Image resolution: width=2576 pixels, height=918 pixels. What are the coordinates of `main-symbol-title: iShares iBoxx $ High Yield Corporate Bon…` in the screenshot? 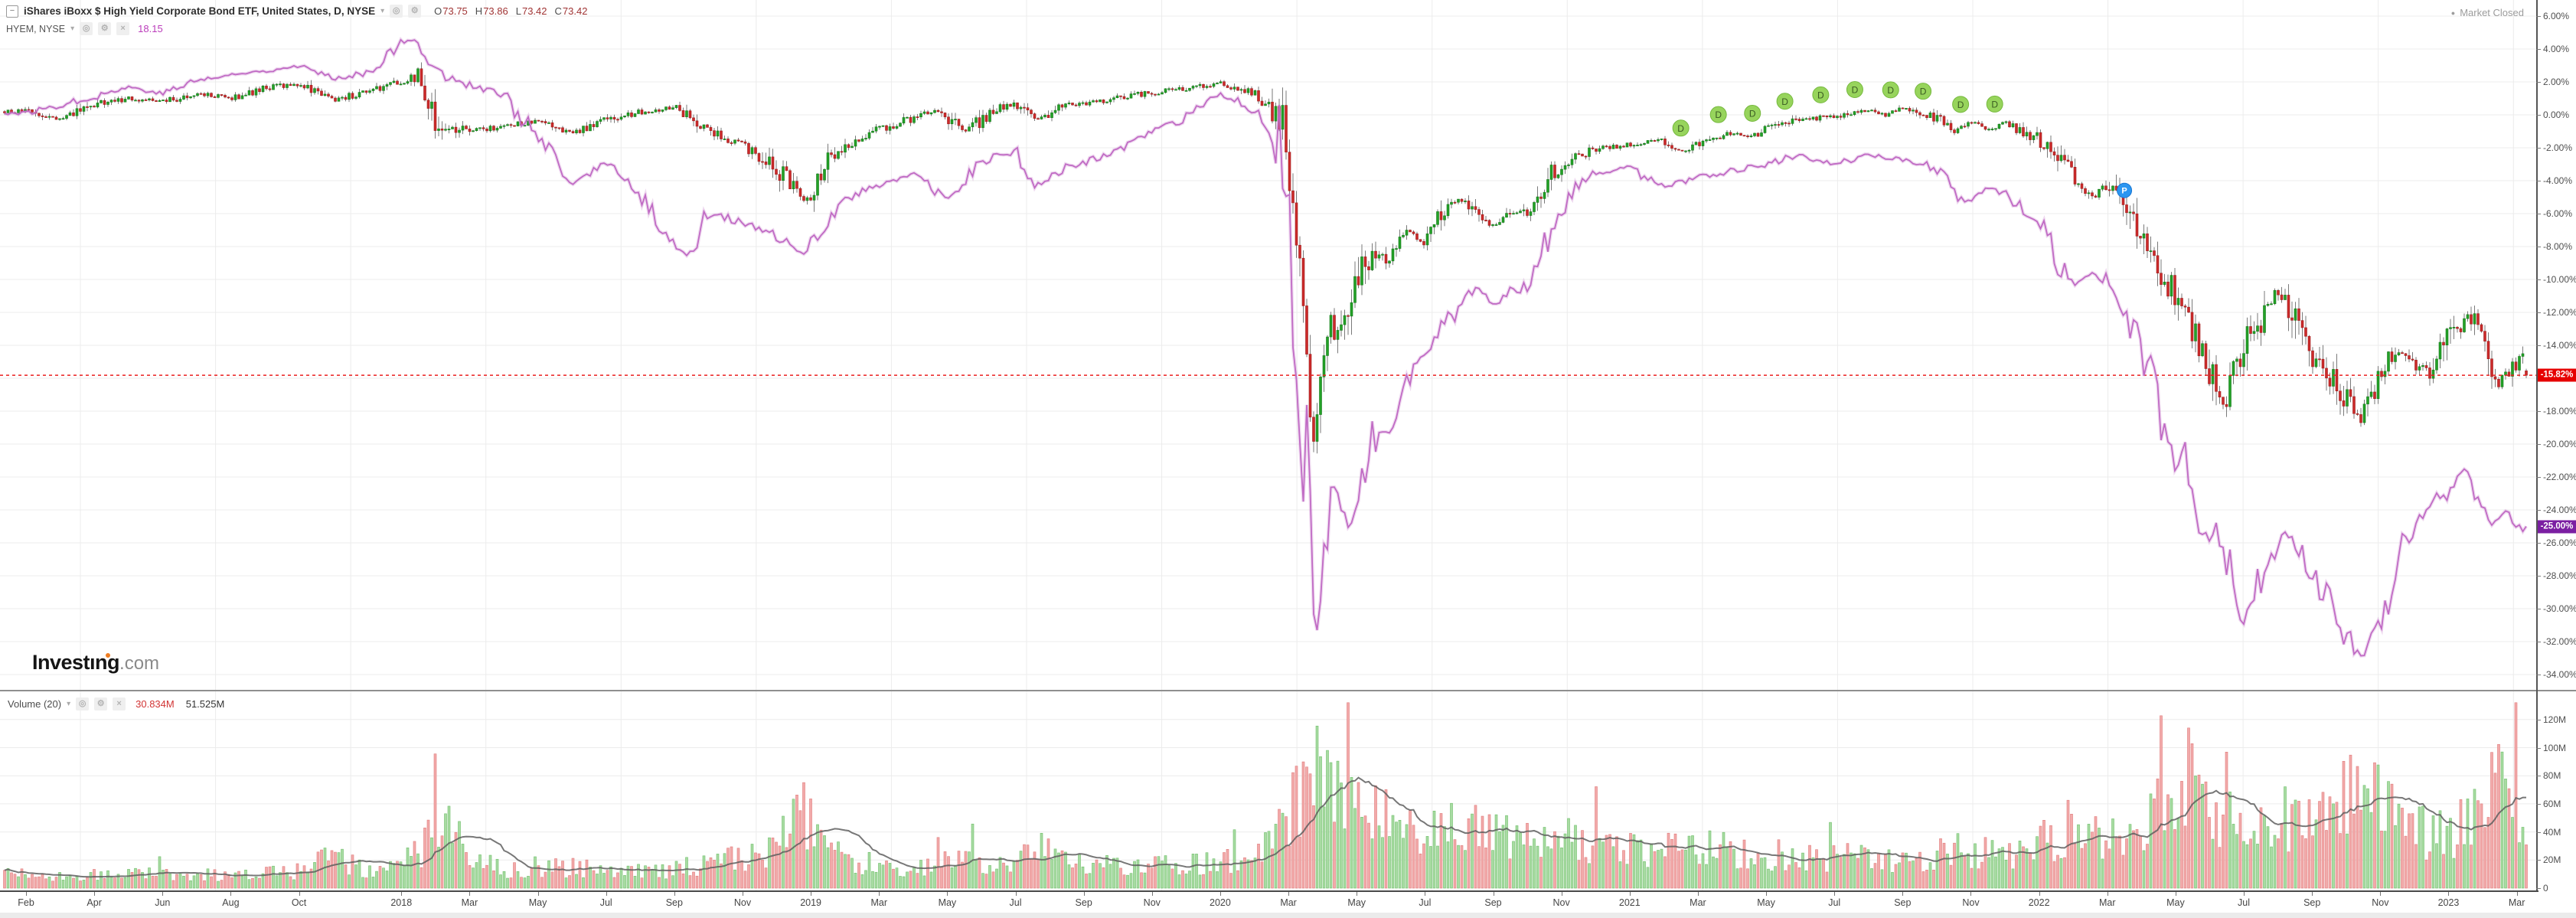 It's located at (200, 11).